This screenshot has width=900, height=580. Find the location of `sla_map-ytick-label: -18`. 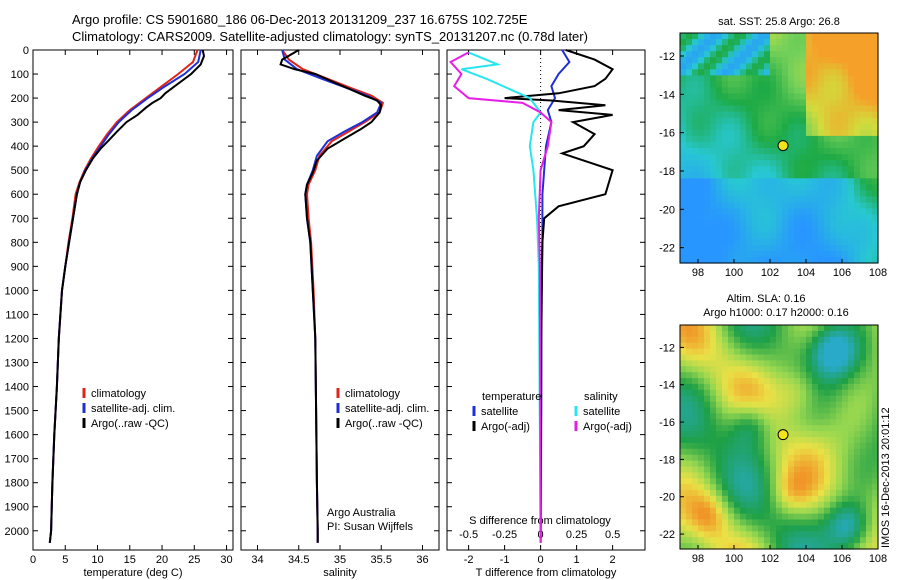

sla_map-ytick-label: -18 is located at coordinates (667, 460).